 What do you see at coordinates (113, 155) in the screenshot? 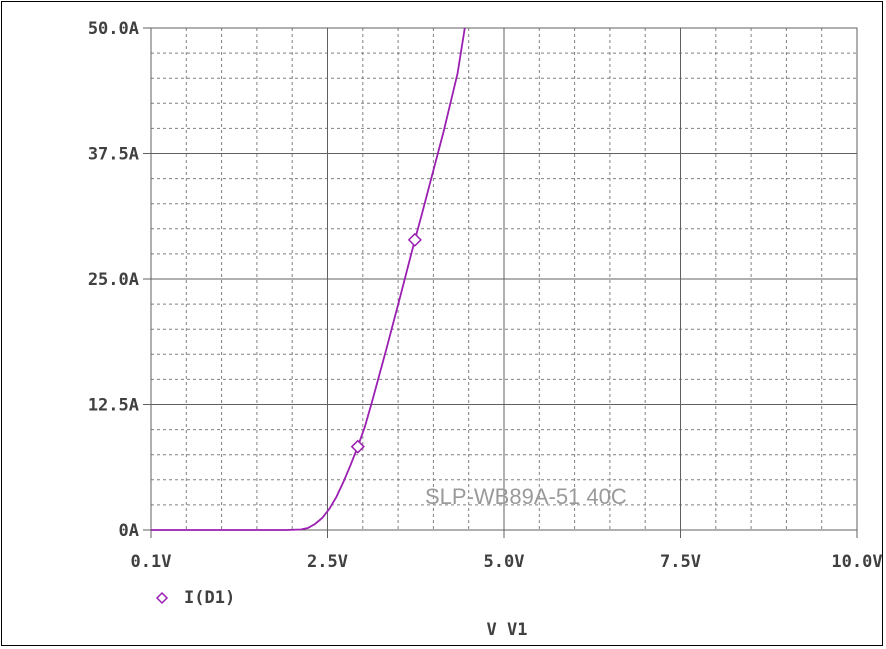
I see `y-tick-label: 37.5A` at bounding box center [113, 155].